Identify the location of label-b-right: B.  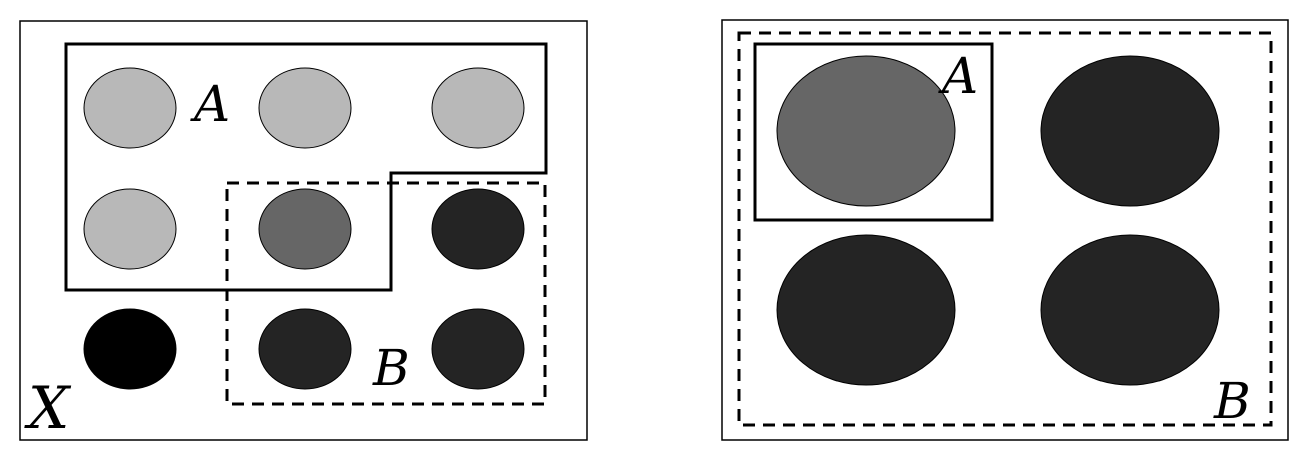
(1232, 401).